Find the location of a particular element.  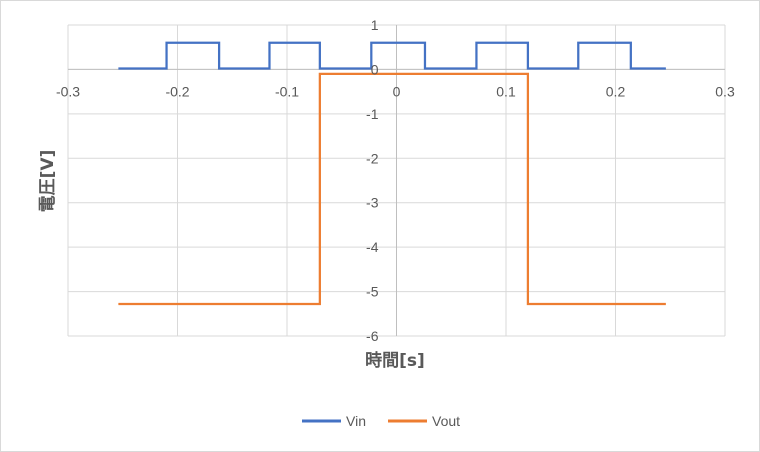

x-axis-ticks: -0.3 -0.2 -0.1 0 0.1 0.2 0.3 is located at coordinates (395, 91).